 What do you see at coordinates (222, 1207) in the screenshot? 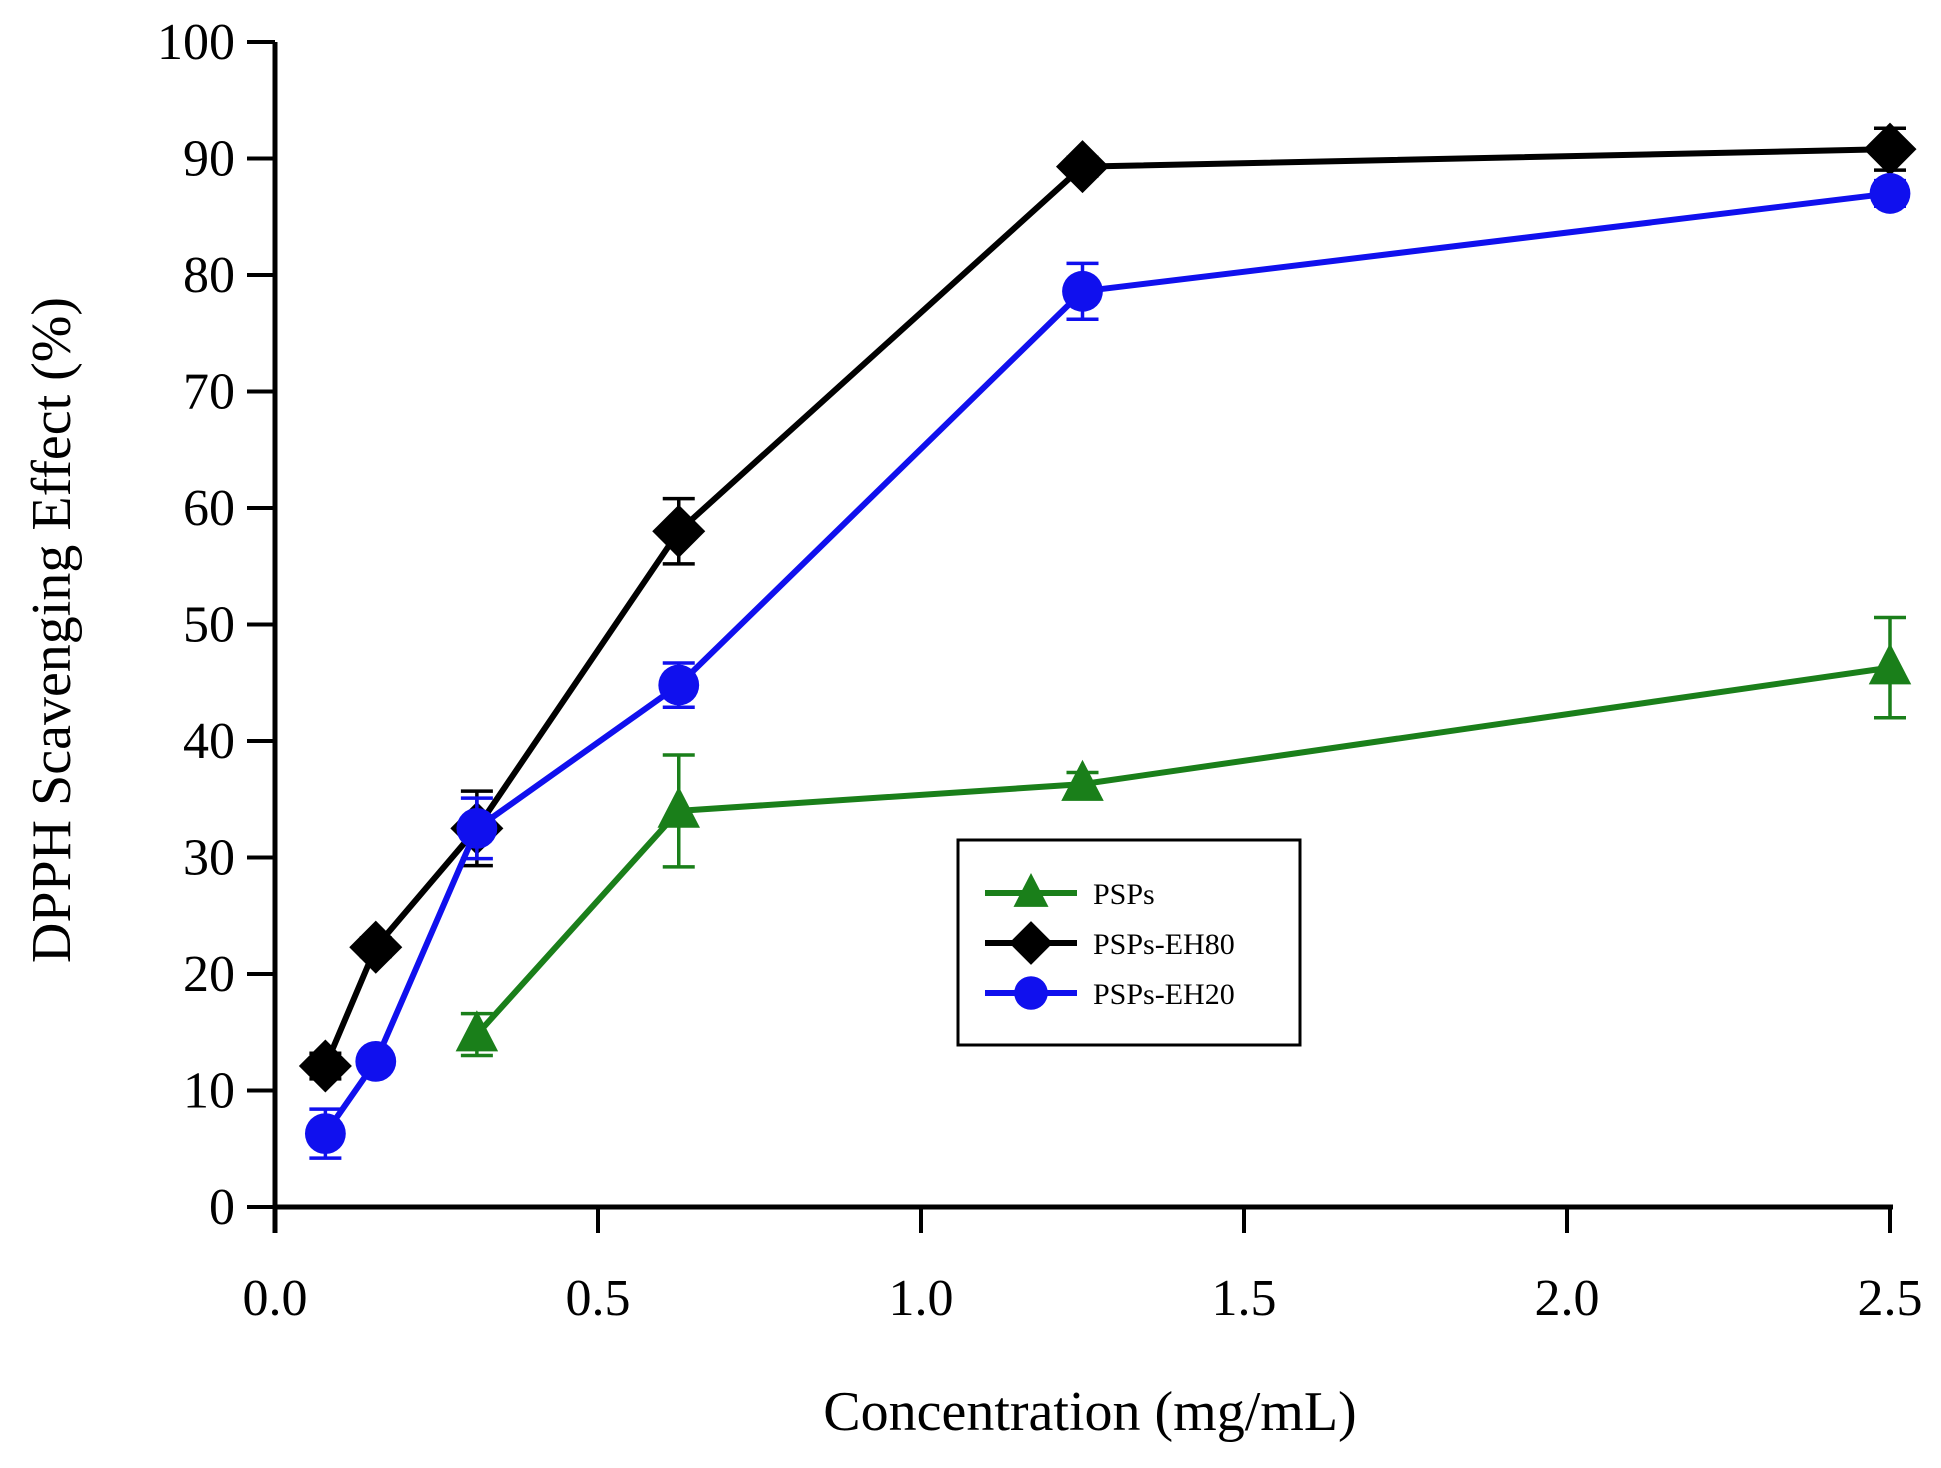
I see `y-tick-label: 0` at bounding box center [222, 1207].